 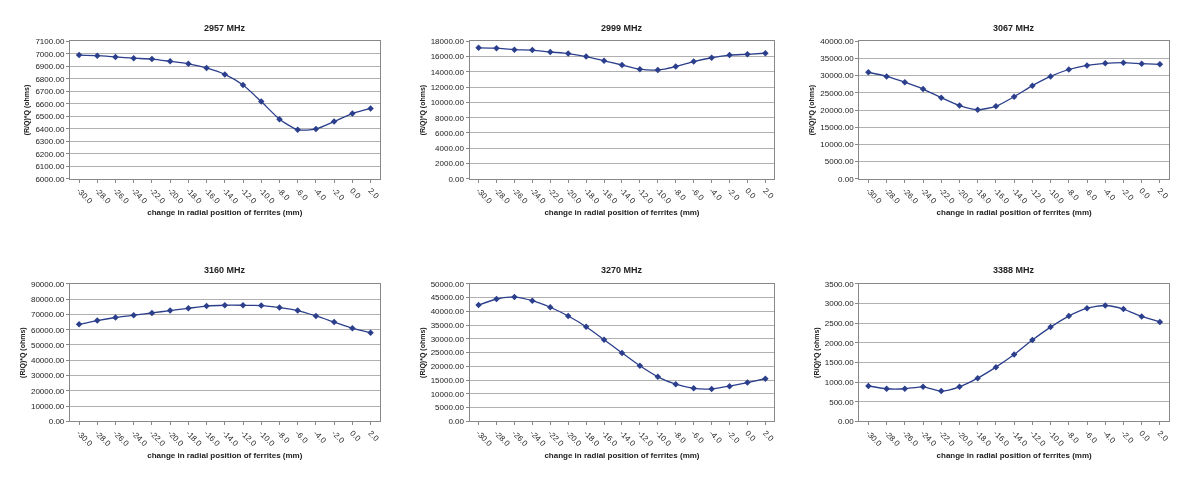 What do you see at coordinates (447, 42) in the screenshot?
I see `y-tick-label: 18000.00` at bounding box center [447, 42].